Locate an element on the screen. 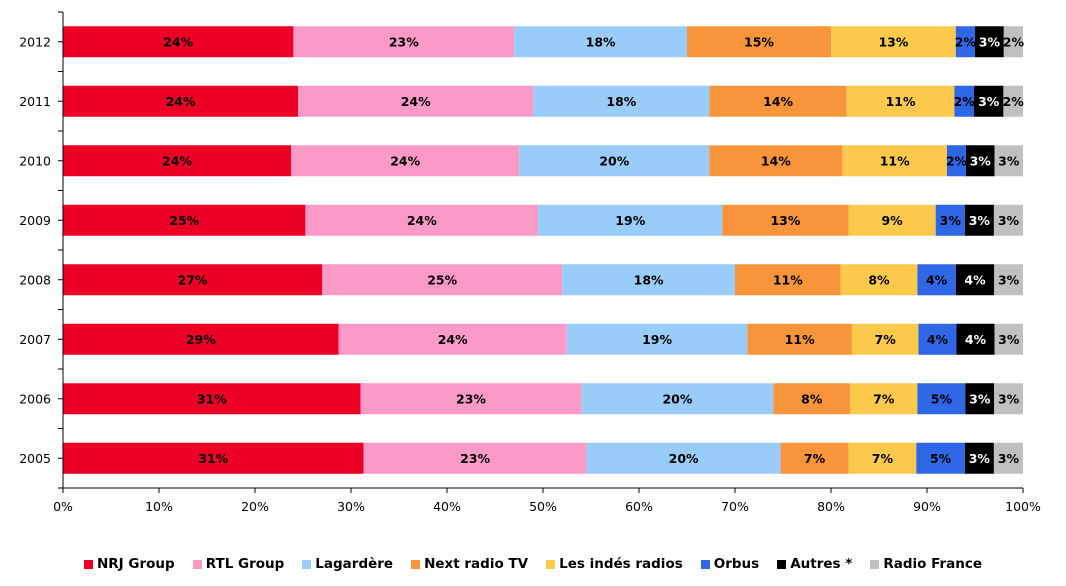 This screenshot has height=586, width=1066. x-tick-label: 40% is located at coordinates (447, 506).